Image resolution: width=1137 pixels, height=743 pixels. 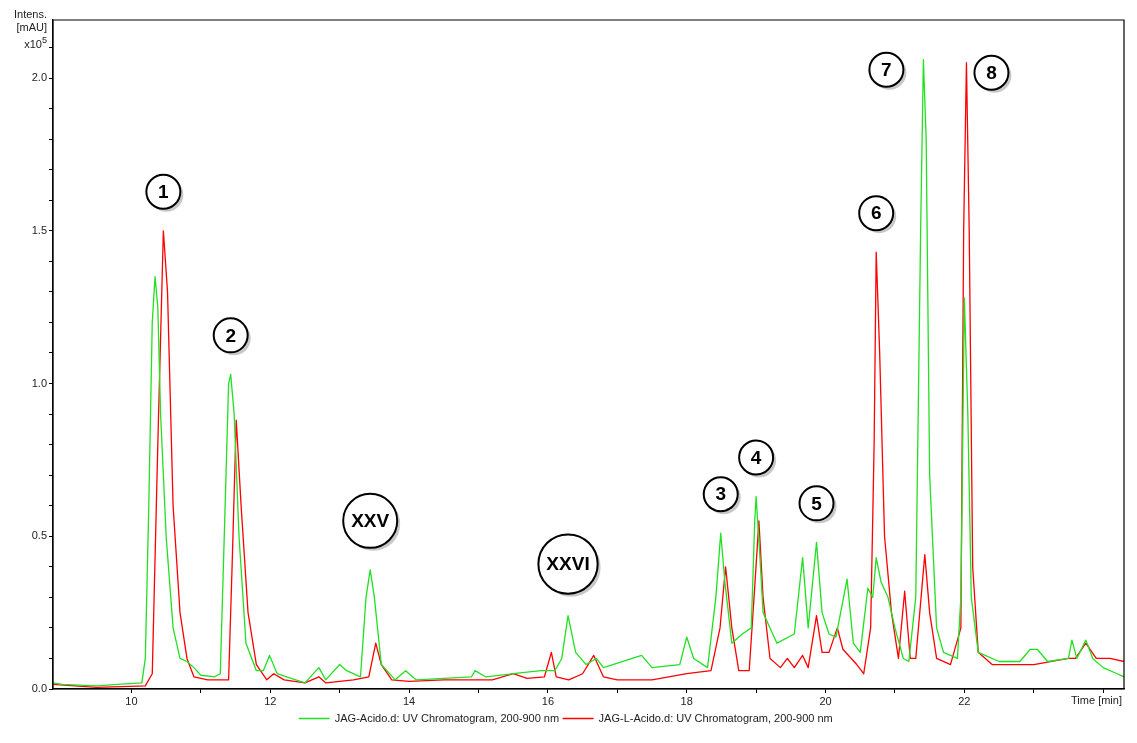 What do you see at coordinates (164, 192) in the screenshot?
I see `annotation: 1` at bounding box center [164, 192].